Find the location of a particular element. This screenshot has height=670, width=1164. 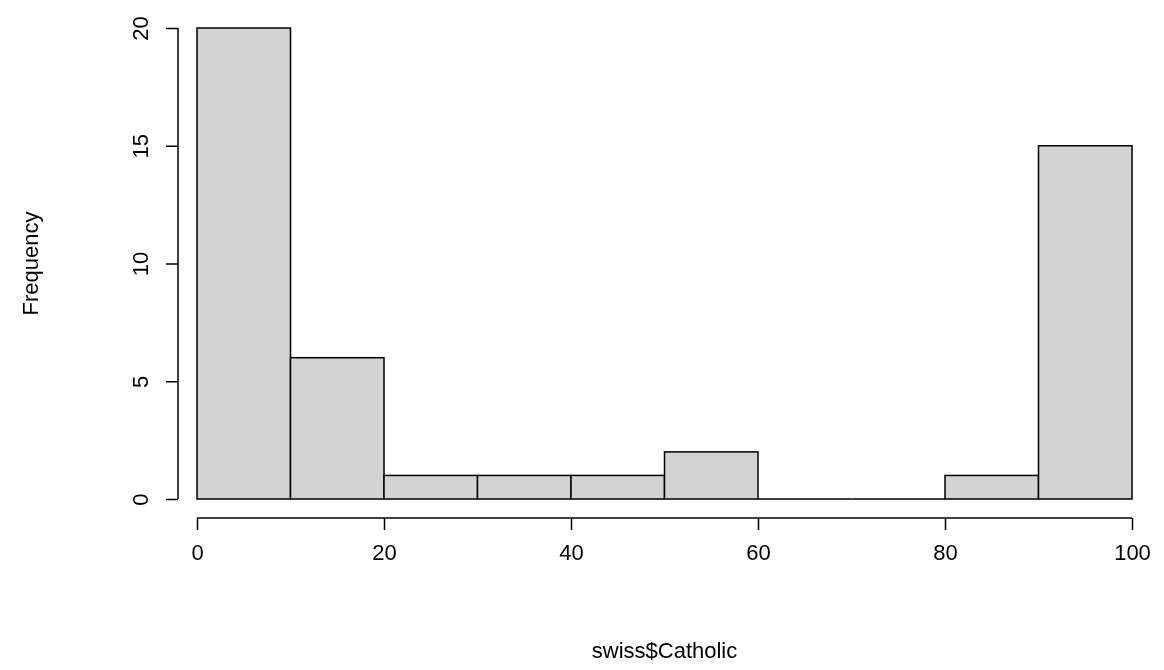

x-axis-title: swiss$Catholic is located at coordinates (664, 650).